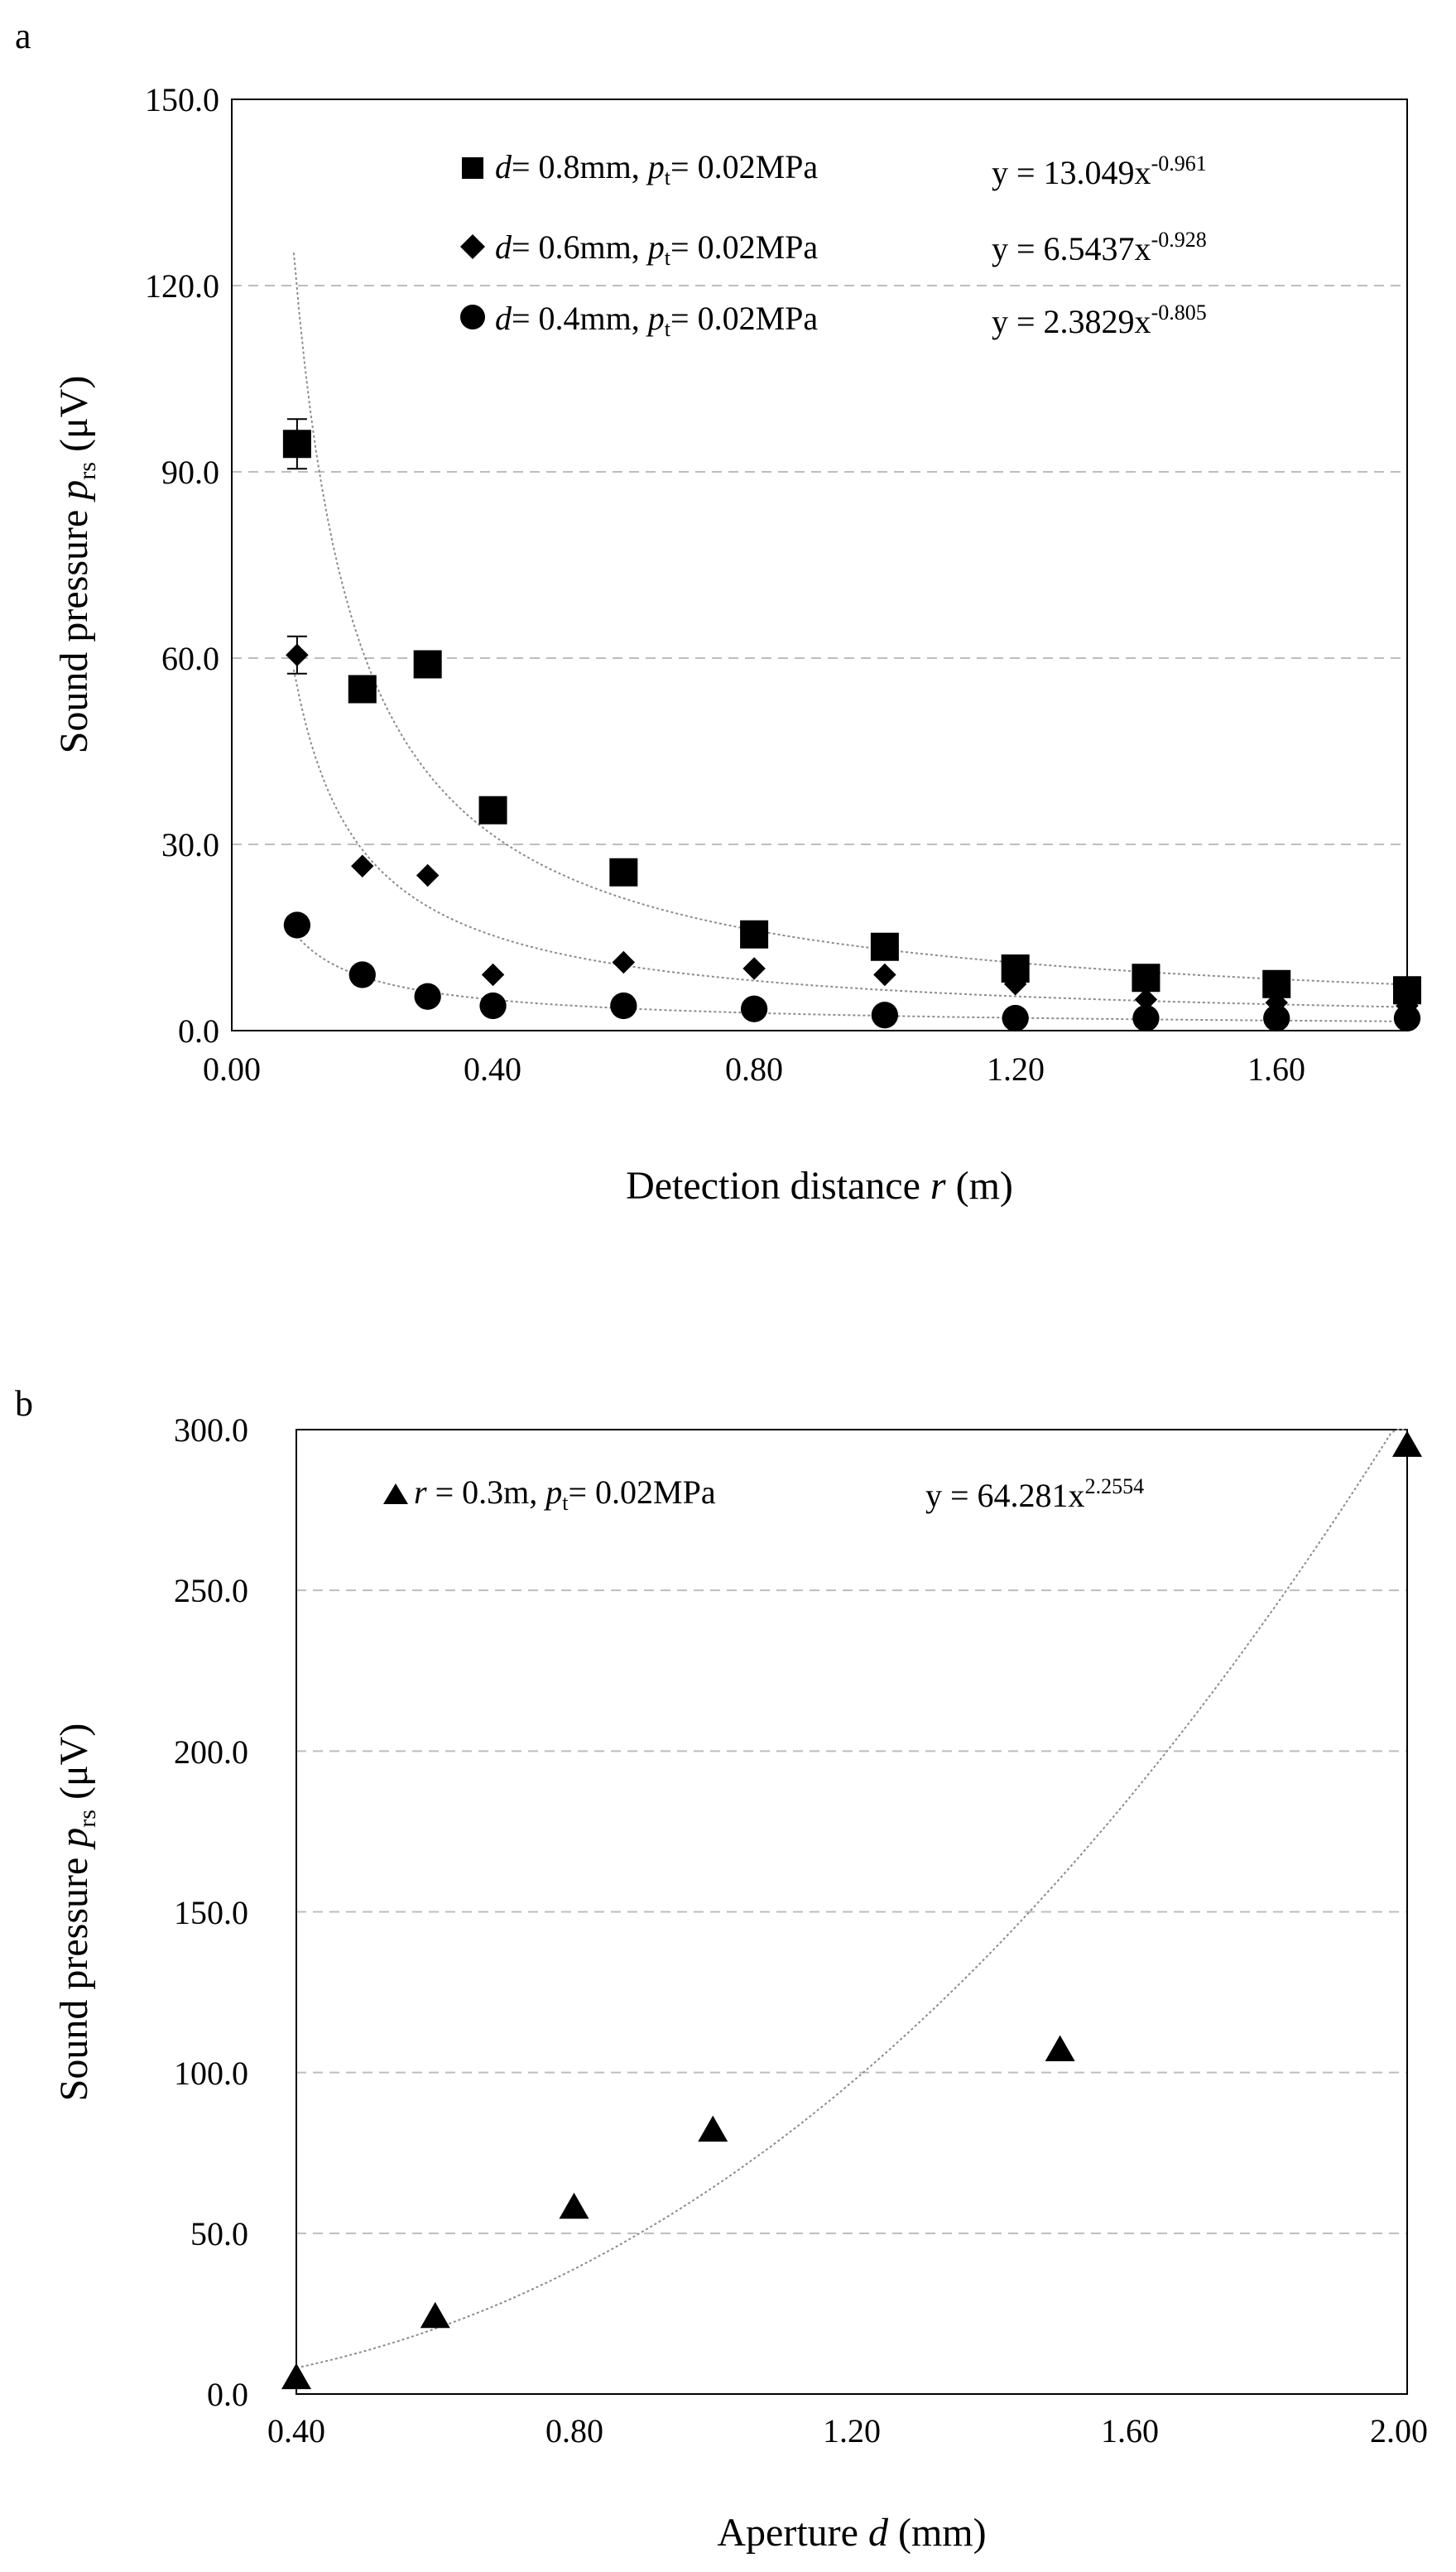 This screenshot has height=2572, width=1456. I want to click on legend-entry: d= 0.4mm, pt= 0.02MPa, so click(656, 320).